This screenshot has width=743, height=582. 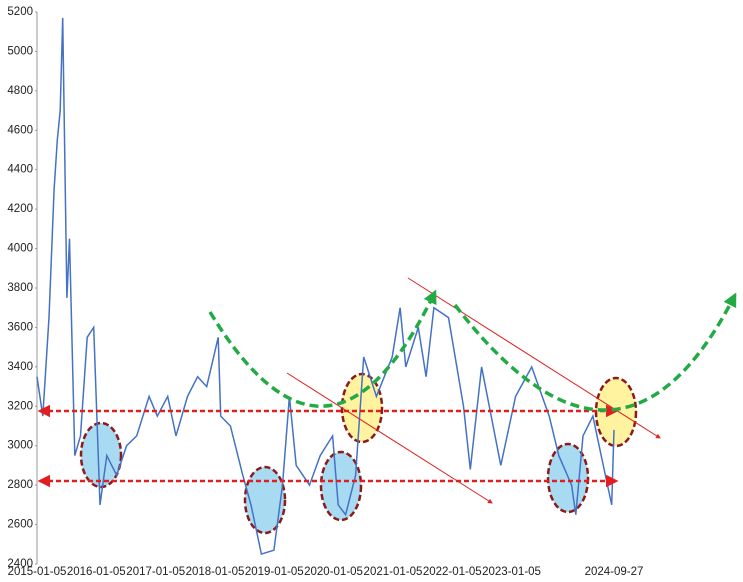 I want to click on x-tick-label: 2015-01-05, so click(x=37, y=572).